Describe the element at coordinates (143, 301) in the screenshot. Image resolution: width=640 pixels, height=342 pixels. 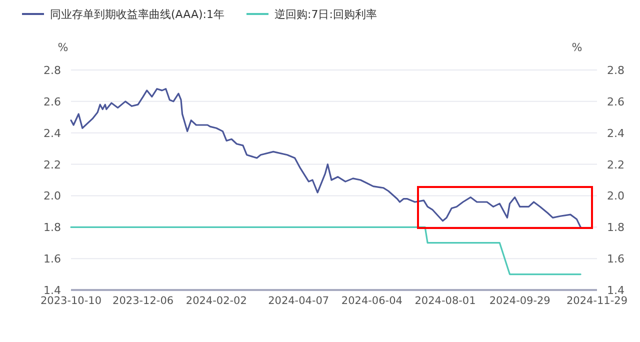
I see `x-tick-label: 2023-12-06` at that location.